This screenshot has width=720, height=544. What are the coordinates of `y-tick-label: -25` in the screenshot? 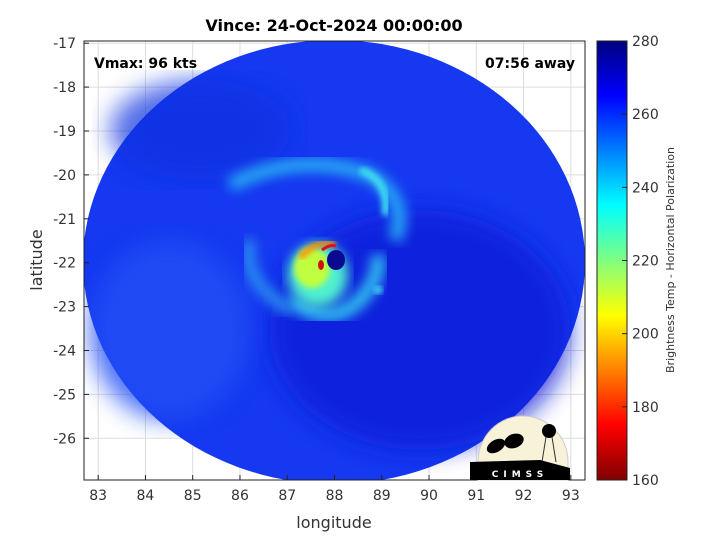 It's located at (64, 395).